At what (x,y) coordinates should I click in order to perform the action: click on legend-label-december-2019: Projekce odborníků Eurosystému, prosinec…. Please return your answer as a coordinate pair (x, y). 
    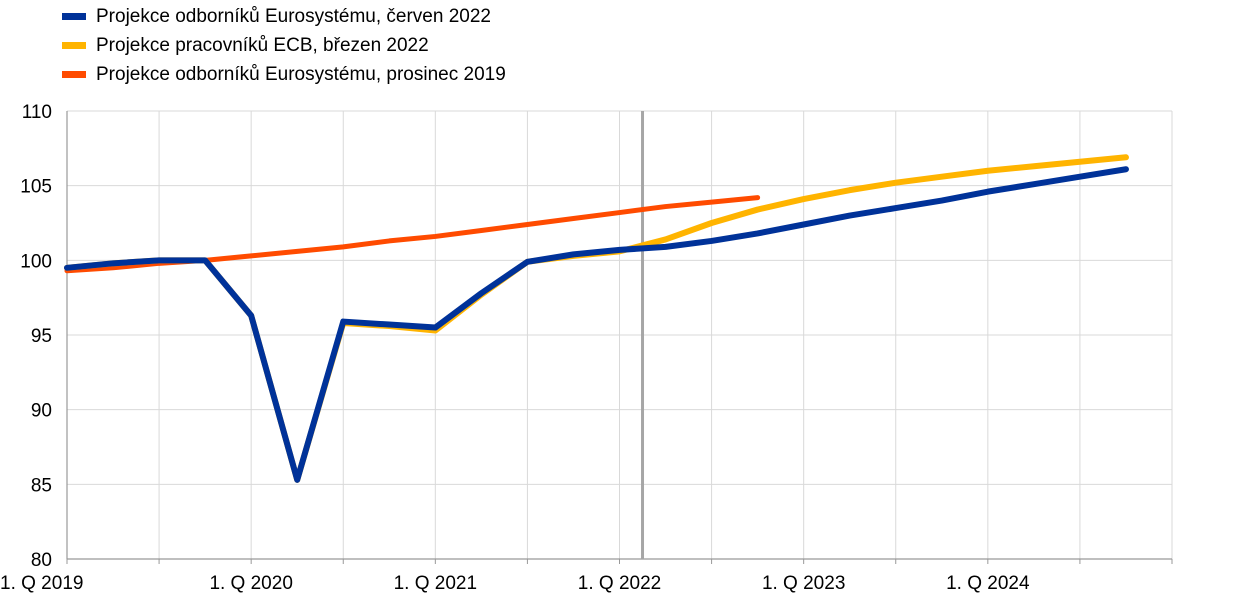
    Looking at the image, I should click on (301, 74).